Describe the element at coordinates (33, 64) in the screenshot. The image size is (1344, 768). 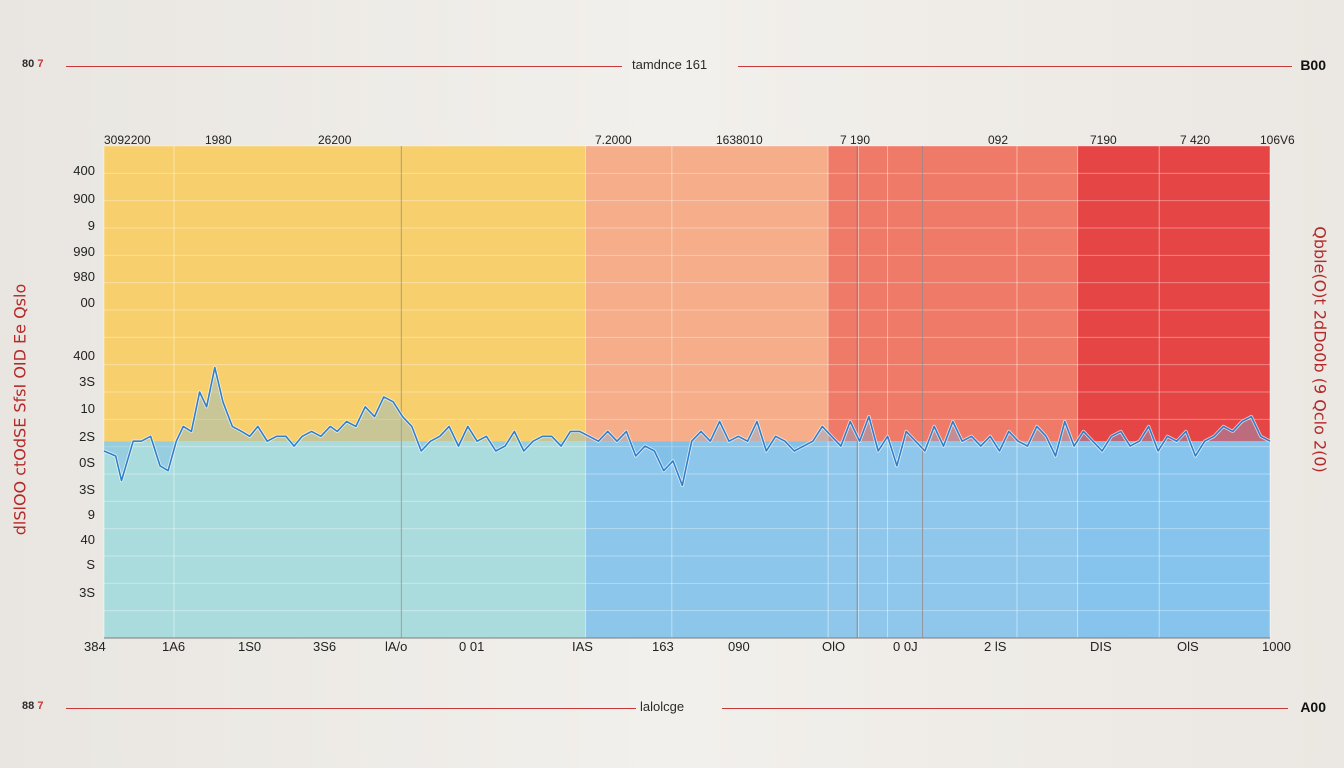
I see `header-left-label: 80 7` at that location.